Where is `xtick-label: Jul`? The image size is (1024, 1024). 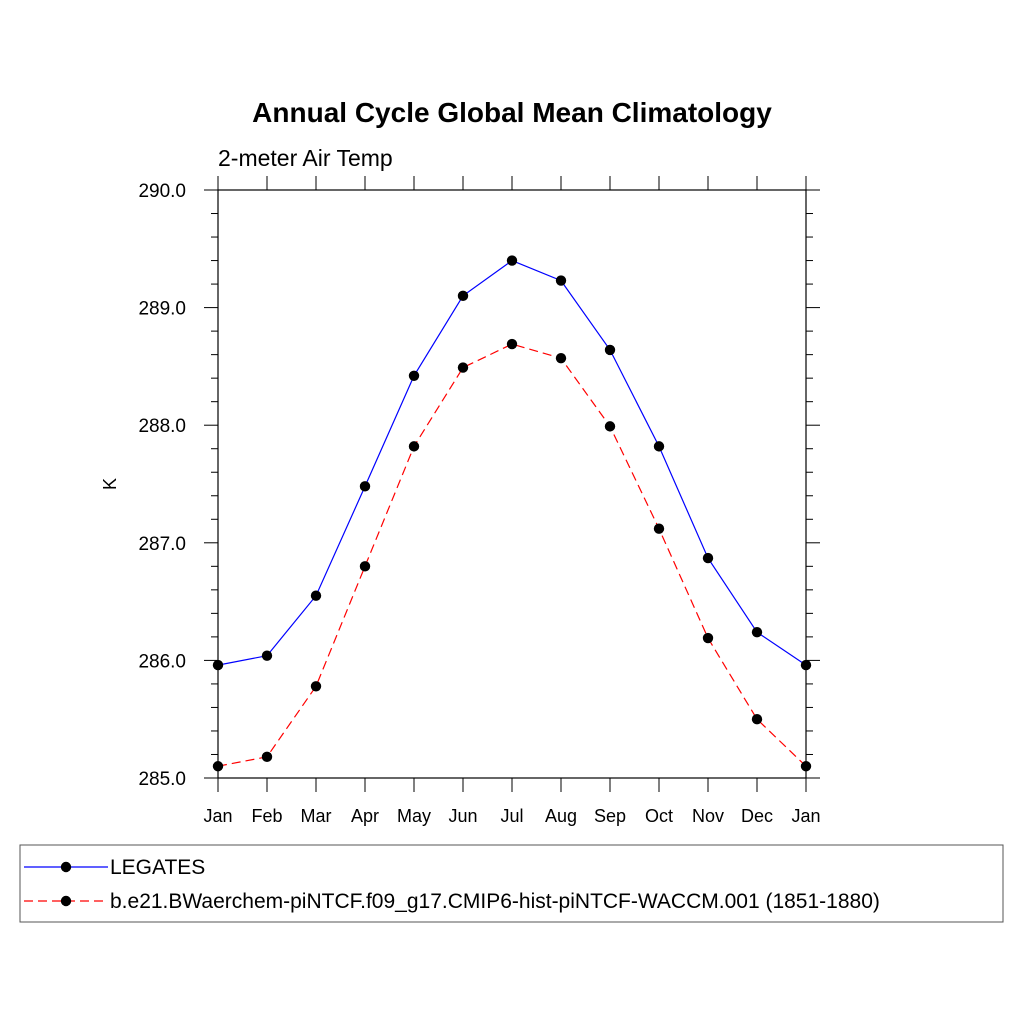 xtick-label: Jul is located at coordinates (511, 816).